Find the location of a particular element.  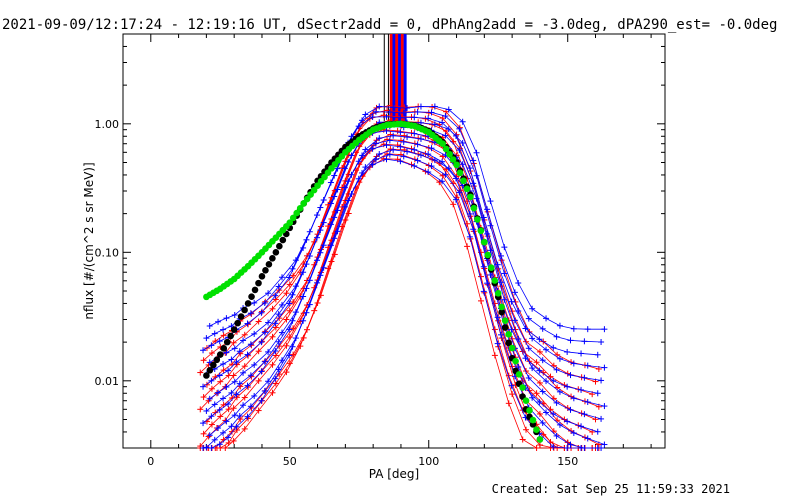

y-tick-label: 1.00 is located at coordinates (107, 124).